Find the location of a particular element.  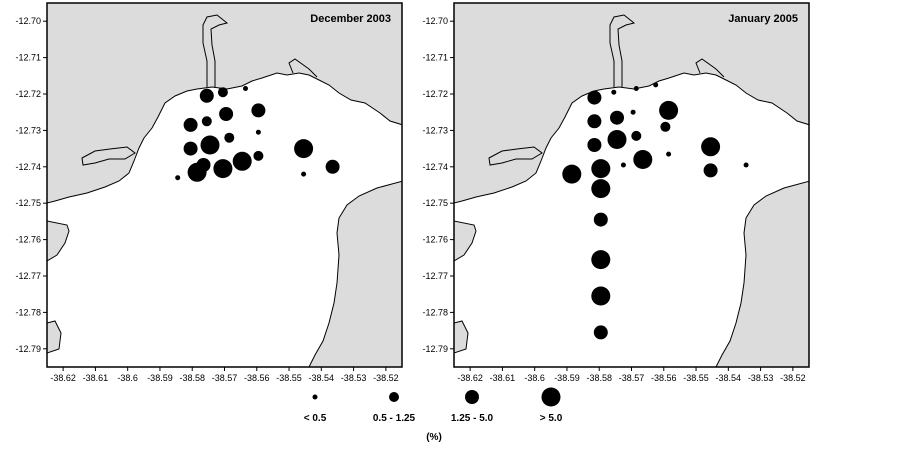

legend-unit: (%) is located at coordinates (434, 437).